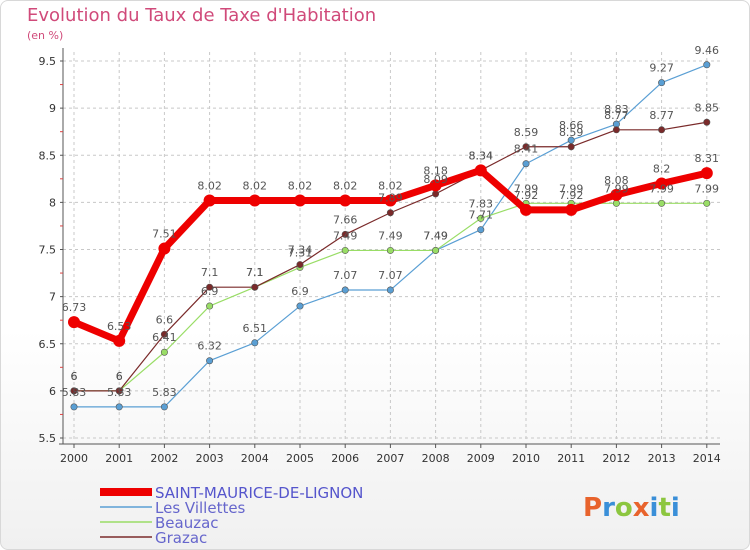 This screenshot has width=750, height=550. Describe the element at coordinates (119, 340) in the screenshot. I see `data-point-2001` at that location.